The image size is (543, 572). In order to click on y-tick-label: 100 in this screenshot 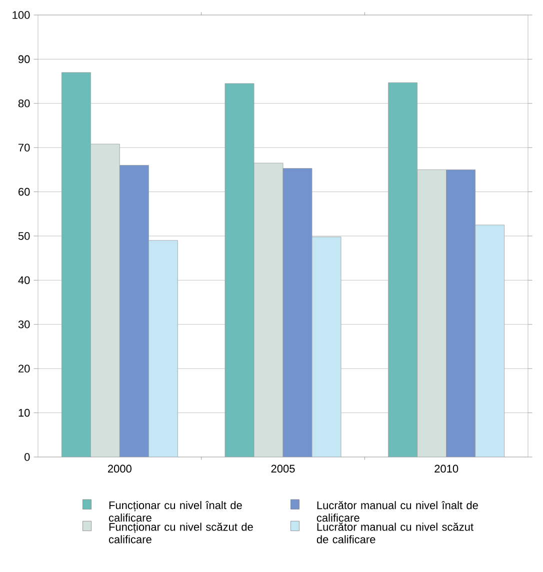, I will do `click(21, 15)`.